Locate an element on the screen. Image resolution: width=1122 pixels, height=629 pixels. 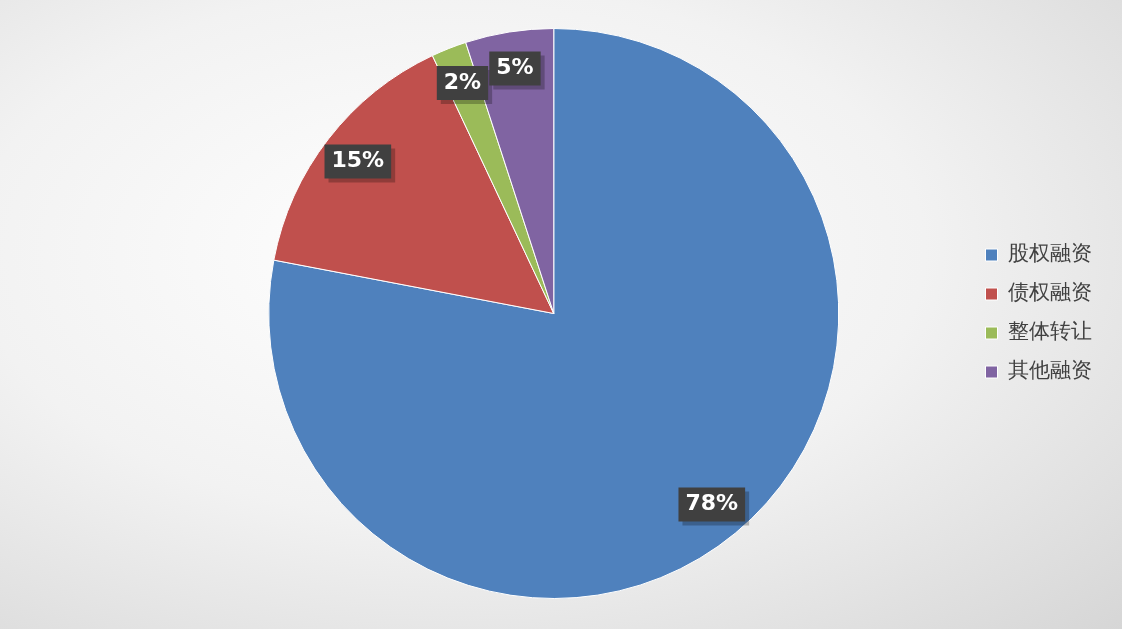
legend-label: 债权融资 is located at coordinates (1050, 292).